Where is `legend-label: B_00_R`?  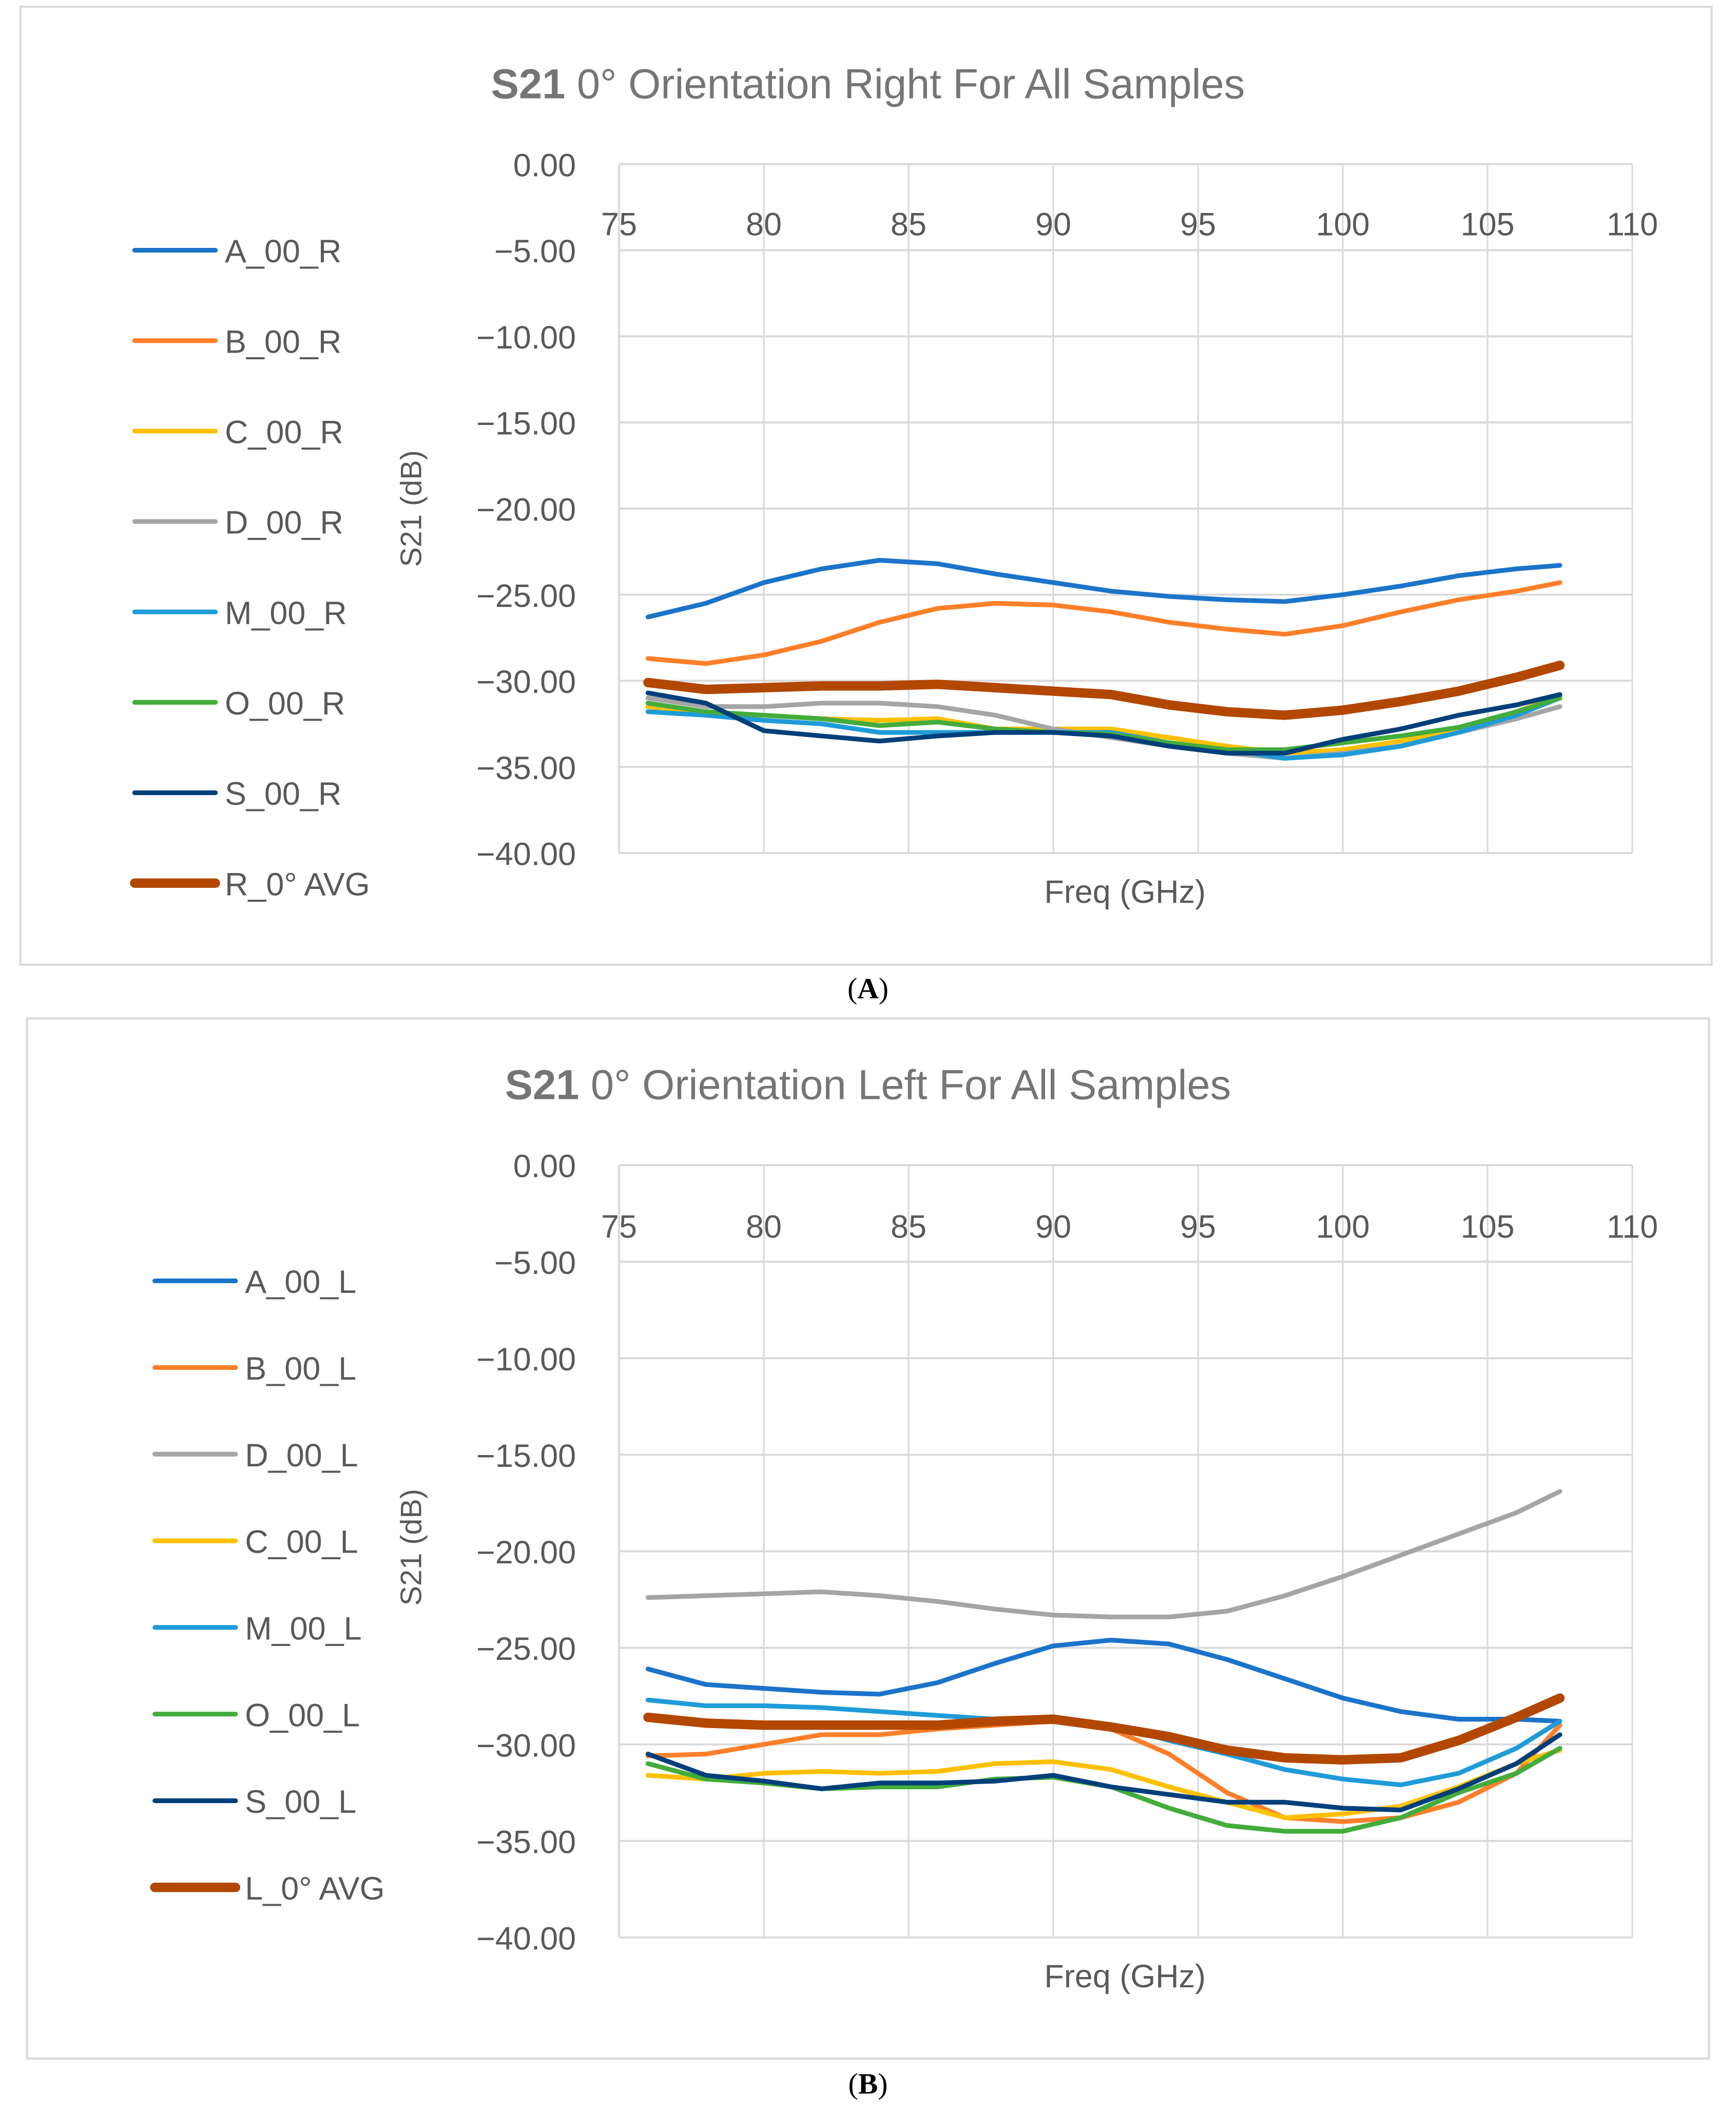
legend-label: B_00_R is located at coordinates (283, 342).